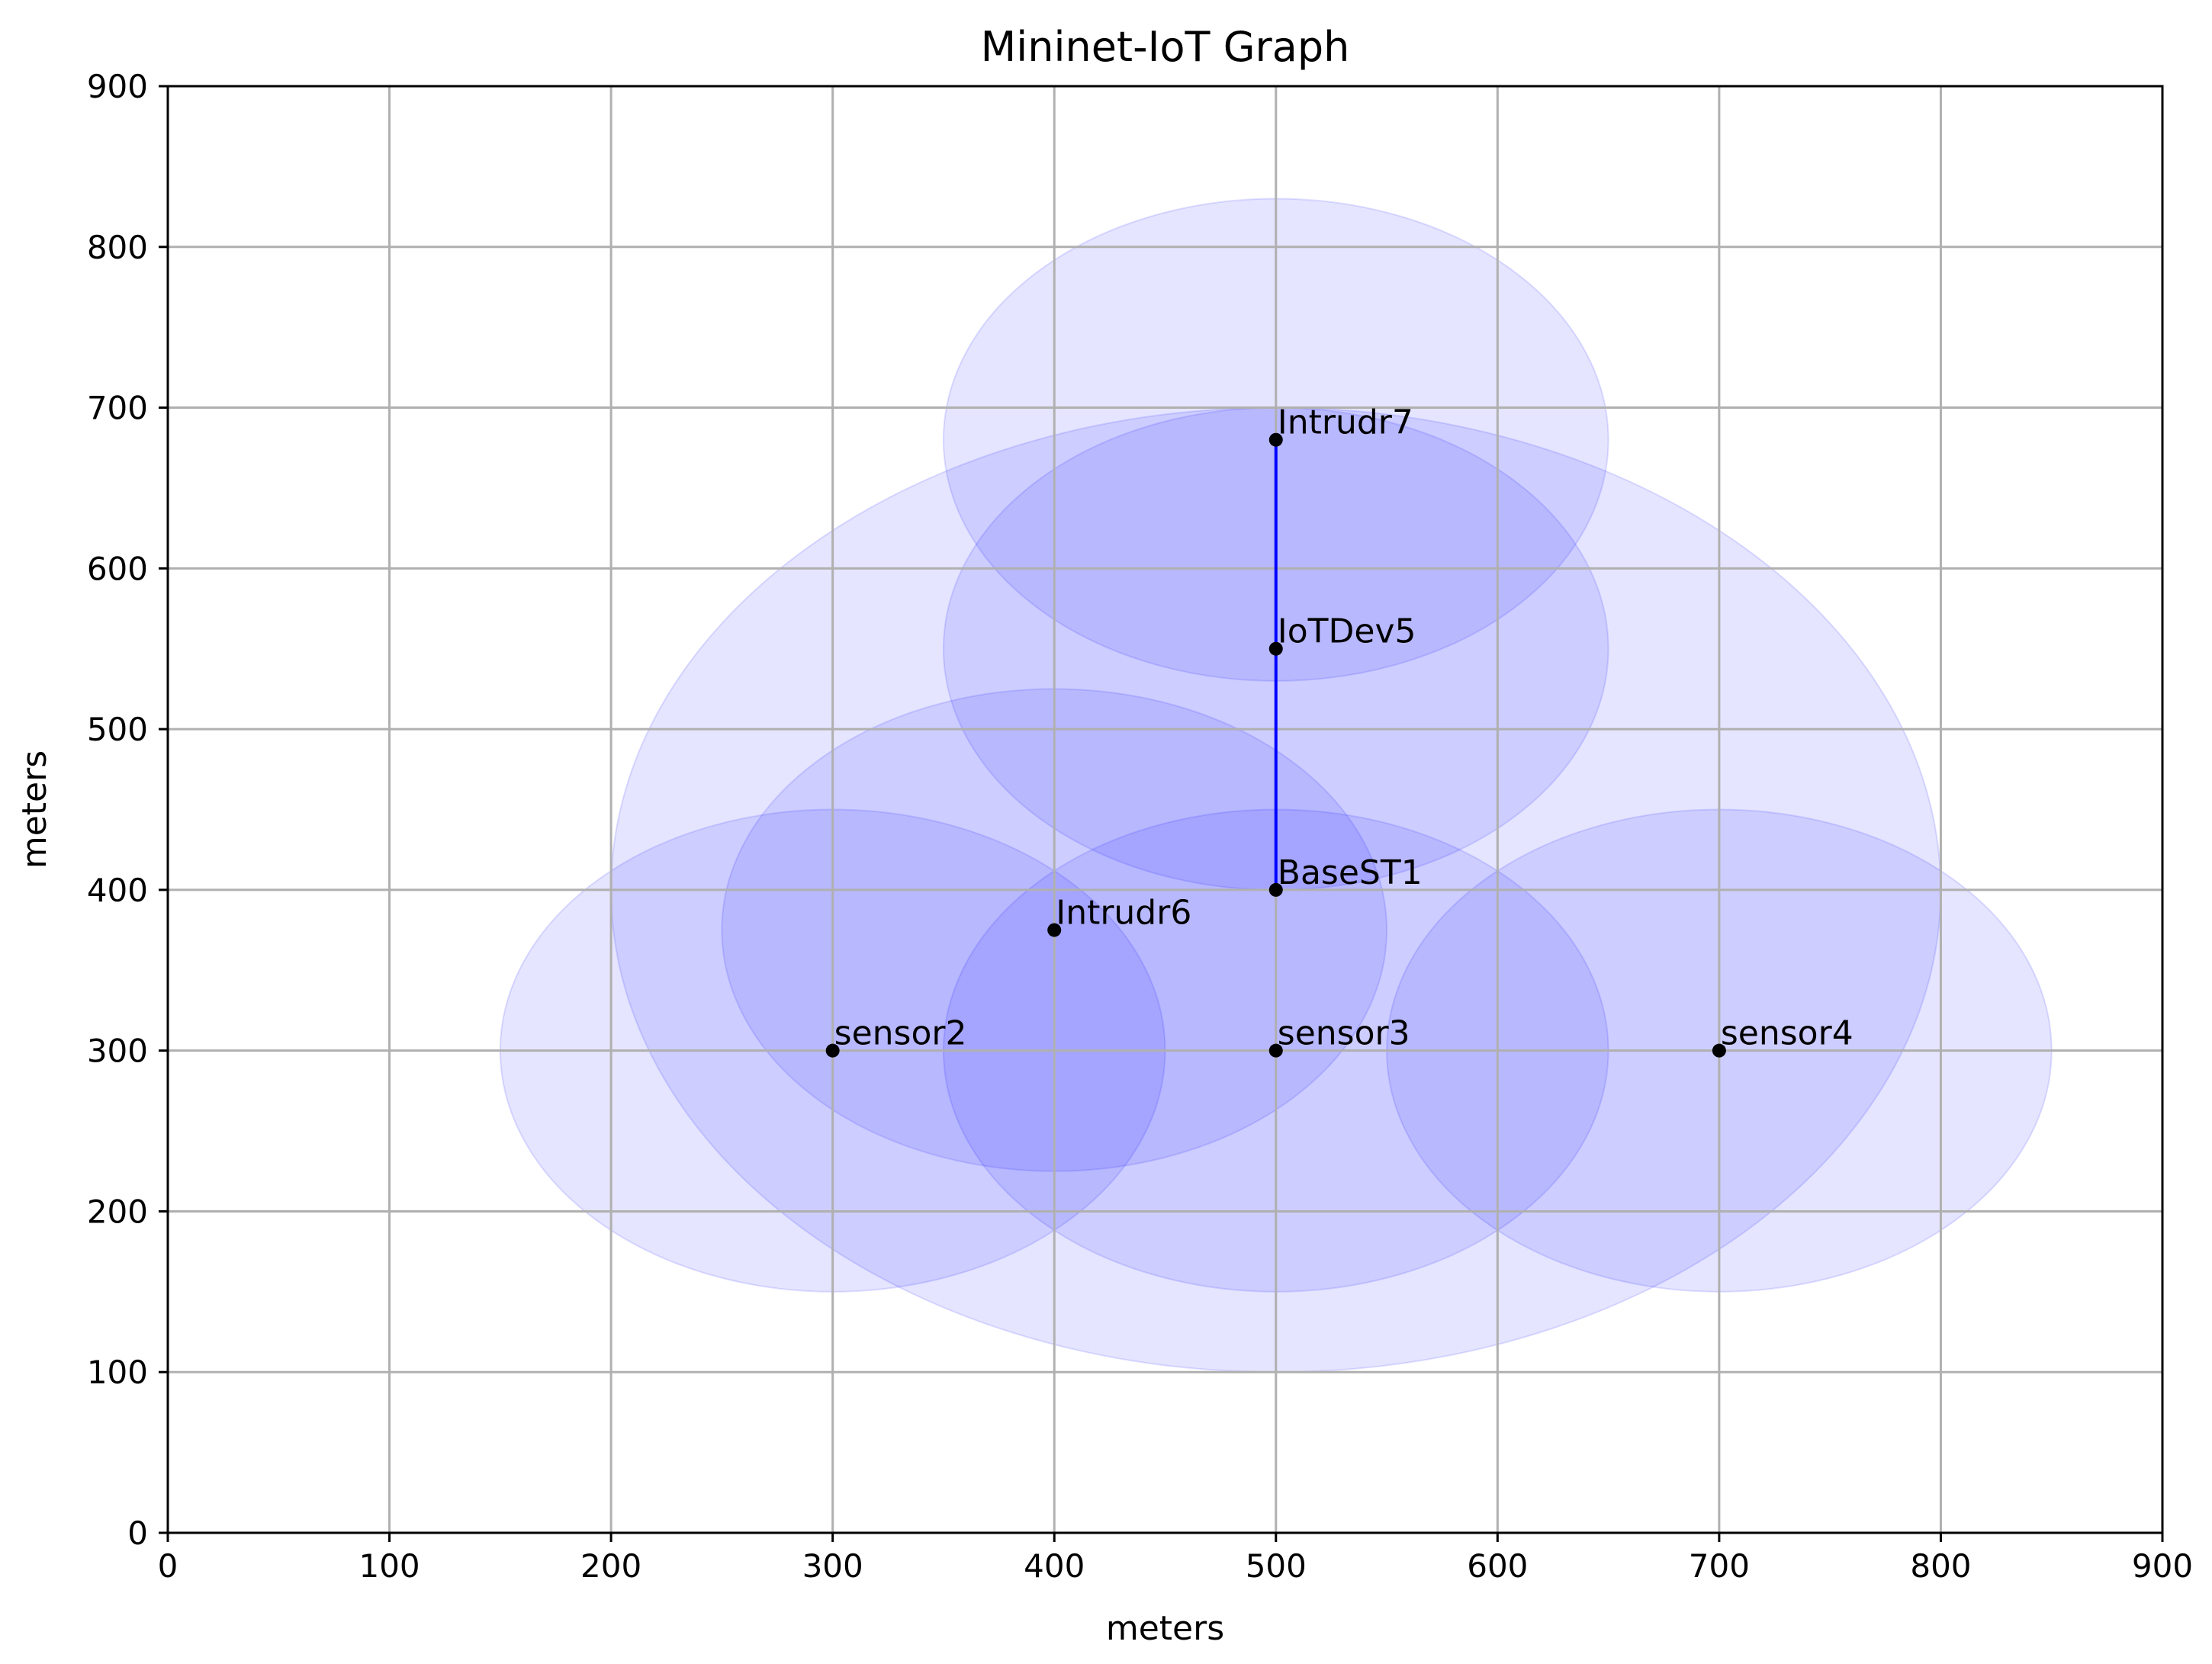  I want to click on x-tick-label-100: 100, so click(389, 1566).